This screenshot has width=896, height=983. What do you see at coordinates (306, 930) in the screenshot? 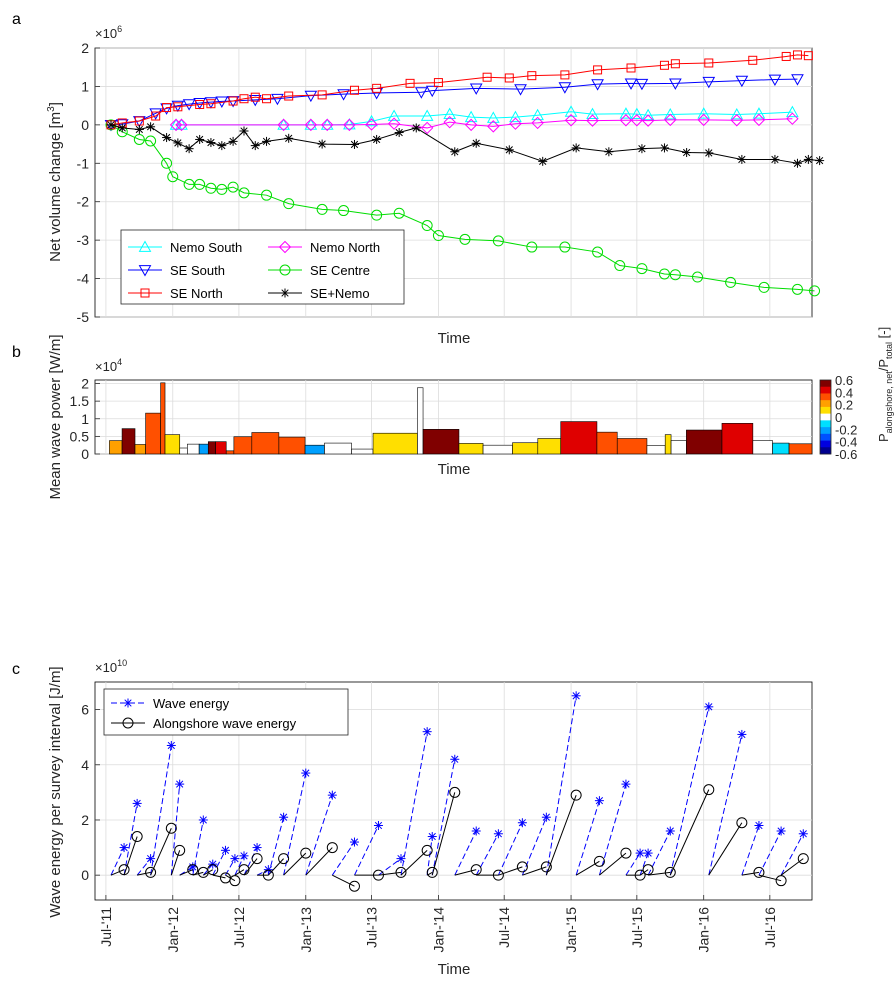
I see `x-tick-label: Jan-'13` at bounding box center [306, 930].